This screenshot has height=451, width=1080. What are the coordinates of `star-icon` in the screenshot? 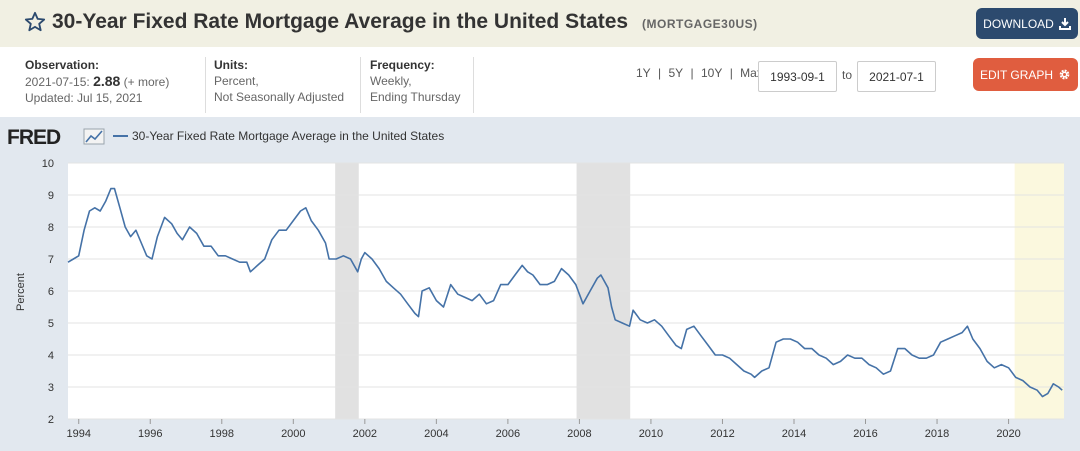 It's located at (35, 22).